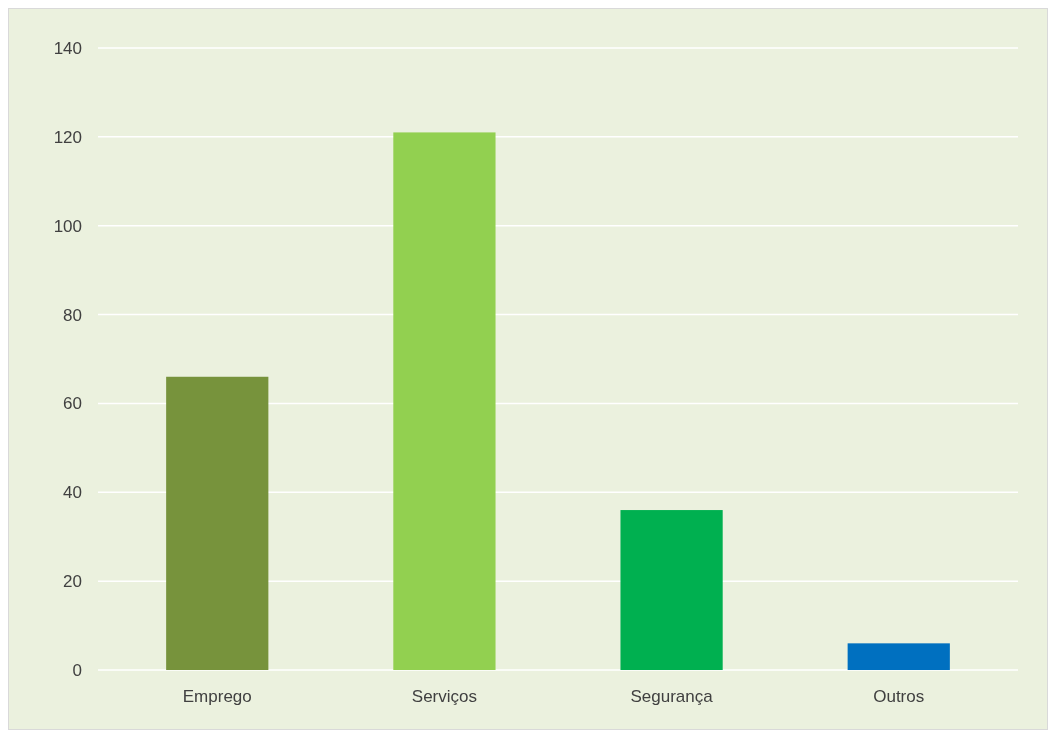 This screenshot has height=738, width=1056. I want to click on y-tick-label: 20, so click(72, 582).